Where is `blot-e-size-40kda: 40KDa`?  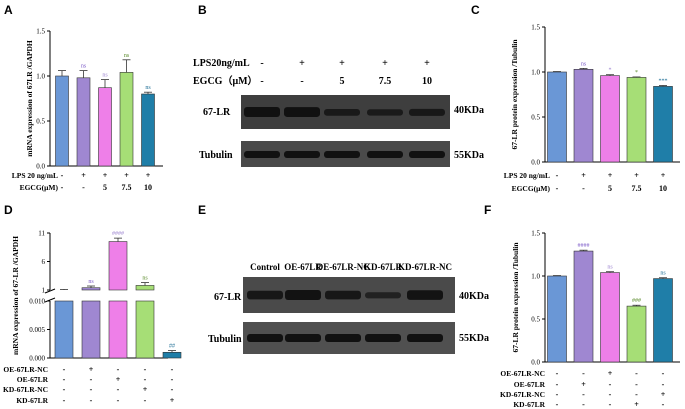
blot-e-size-40kda: 40KDa is located at coordinates (474, 296).